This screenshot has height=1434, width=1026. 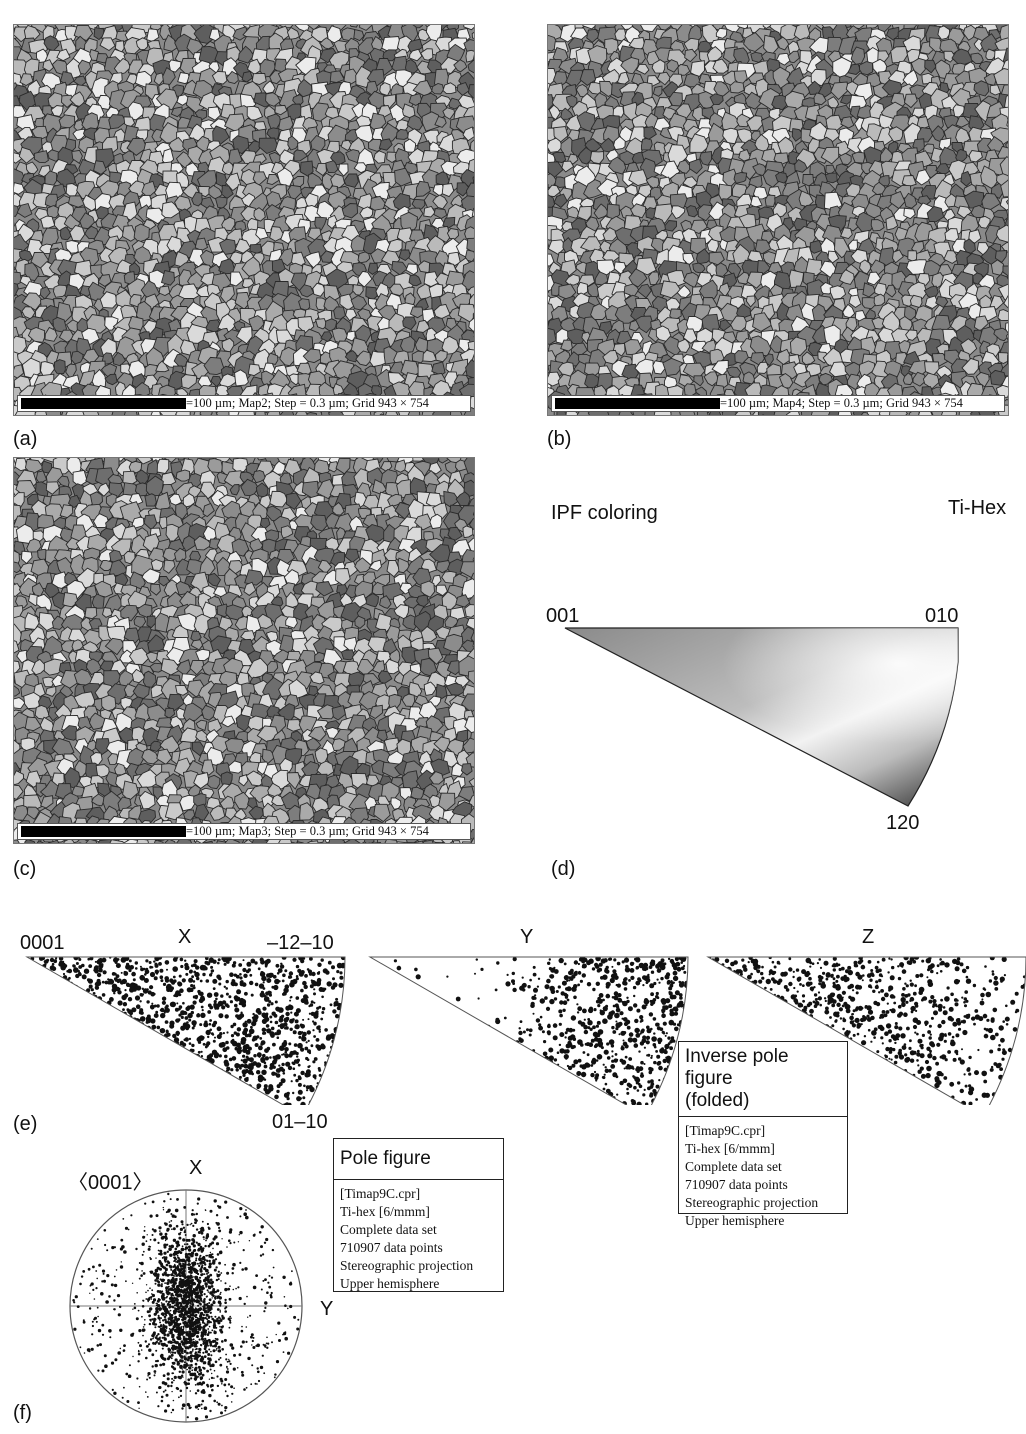 What do you see at coordinates (391, 1247) in the screenshot?
I see `pole-info-line: 710907 data points` at bounding box center [391, 1247].